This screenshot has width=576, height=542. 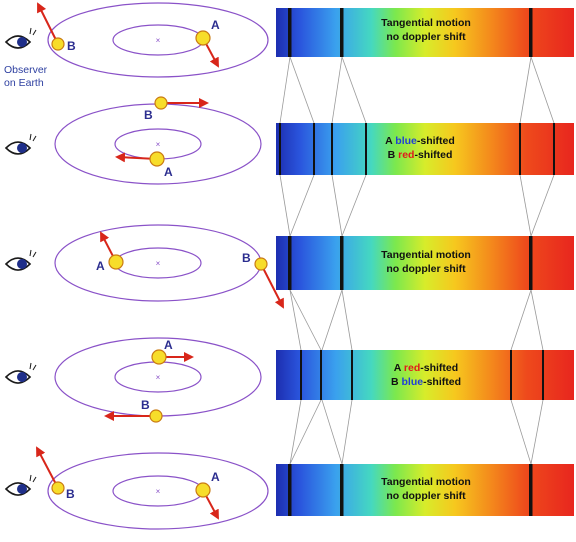 I want to click on spectrum-text-line1: A red-shifted, so click(x=426, y=368).